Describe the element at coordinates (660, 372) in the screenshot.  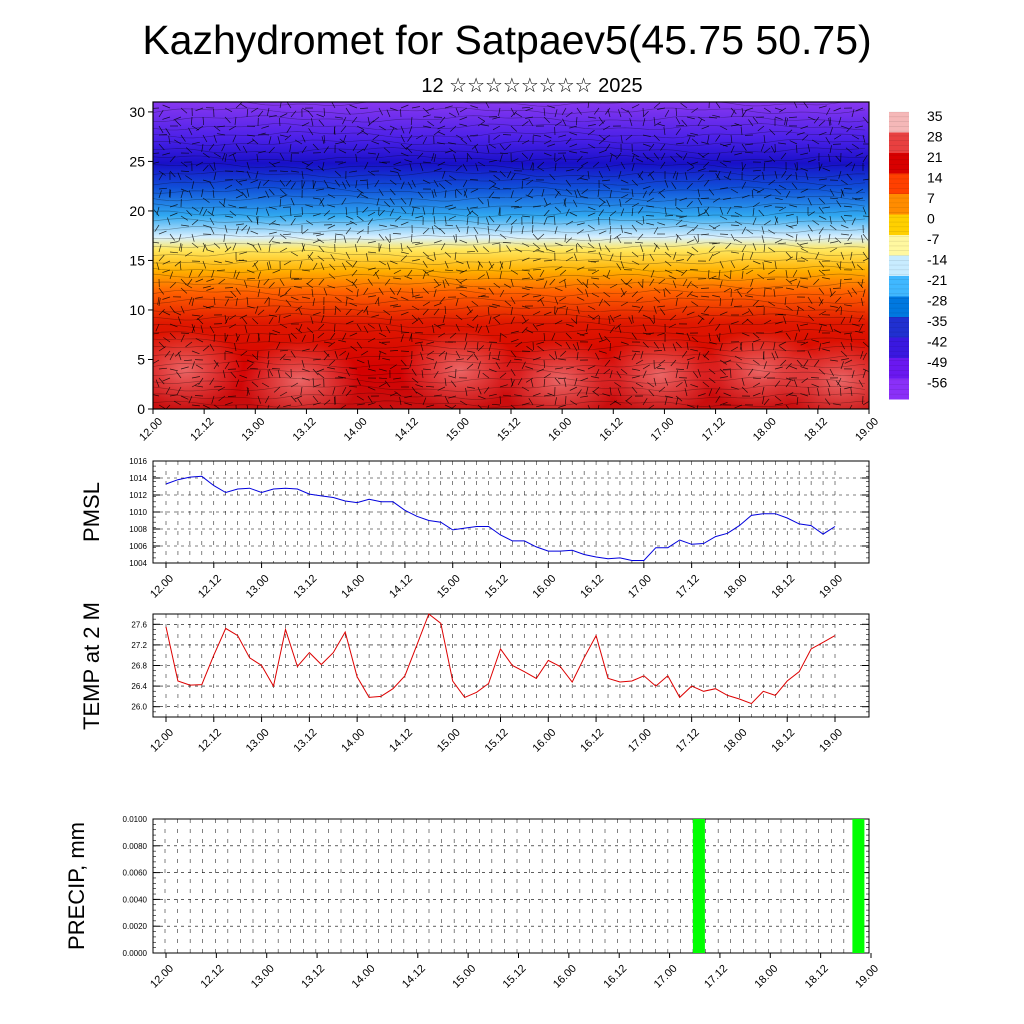
I see `warm-blob` at that location.